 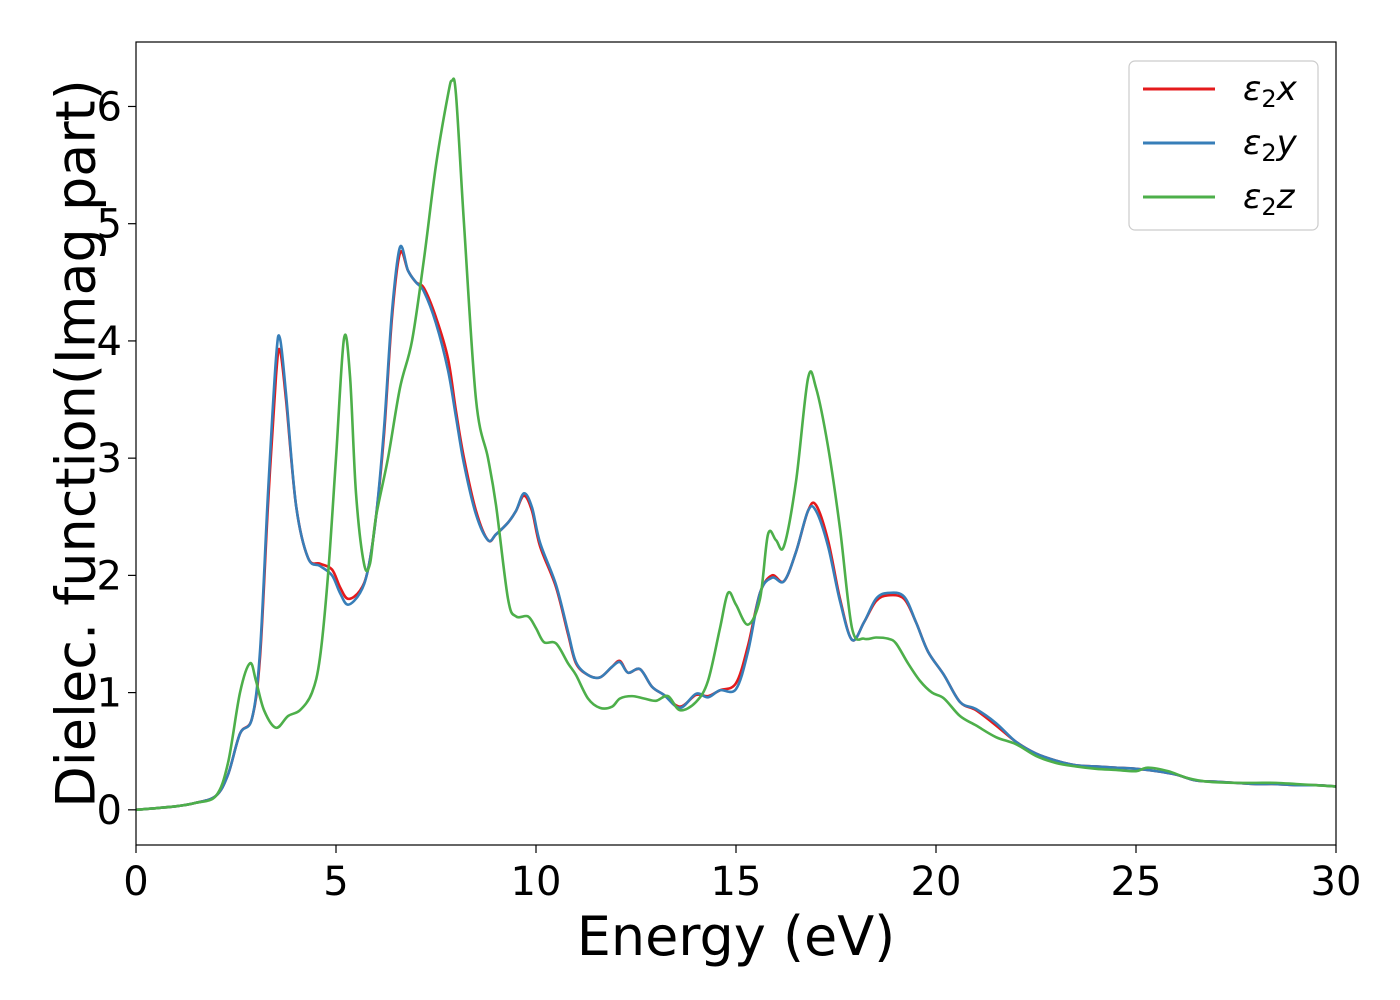 I want to click on y-tick-label: 3, so click(x=109, y=459).